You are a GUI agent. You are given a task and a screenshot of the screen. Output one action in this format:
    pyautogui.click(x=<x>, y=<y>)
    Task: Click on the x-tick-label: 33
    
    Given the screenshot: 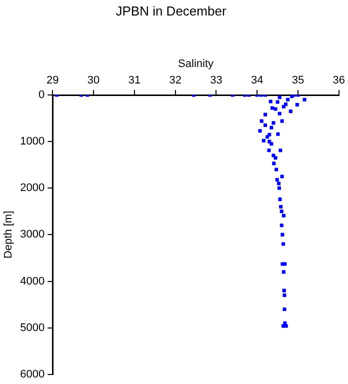 What is the action you would take?
    pyautogui.click(x=216, y=80)
    